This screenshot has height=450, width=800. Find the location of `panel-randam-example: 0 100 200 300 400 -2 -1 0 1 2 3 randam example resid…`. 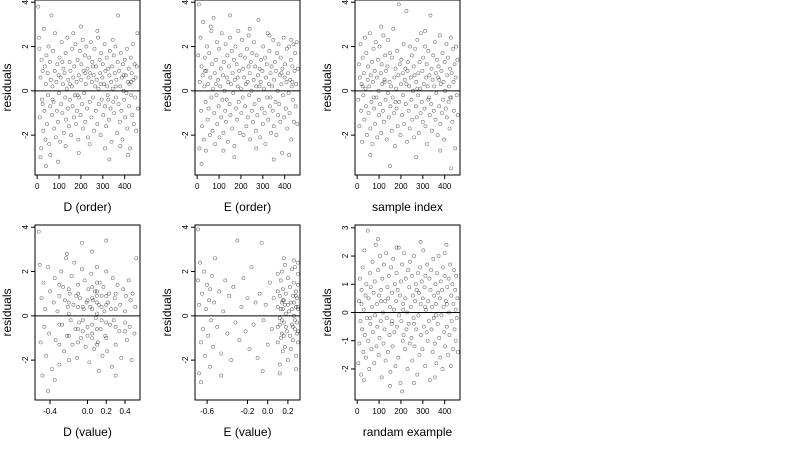

panel-randam-example: 0 100 200 300 400 -2 -1 0 1 2 3 randam example resid… is located at coordinates (390, 331).